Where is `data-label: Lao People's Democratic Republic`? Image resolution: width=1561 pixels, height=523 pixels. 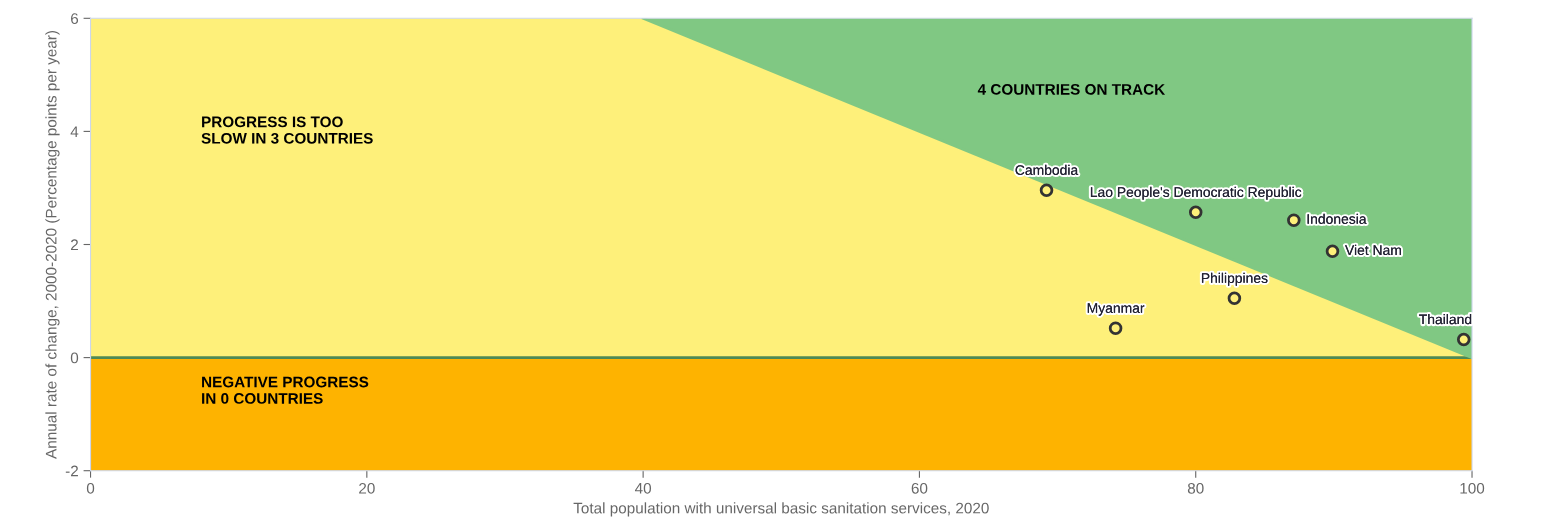 data-label: Lao People's Democratic Republic is located at coordinates (1196, 193).